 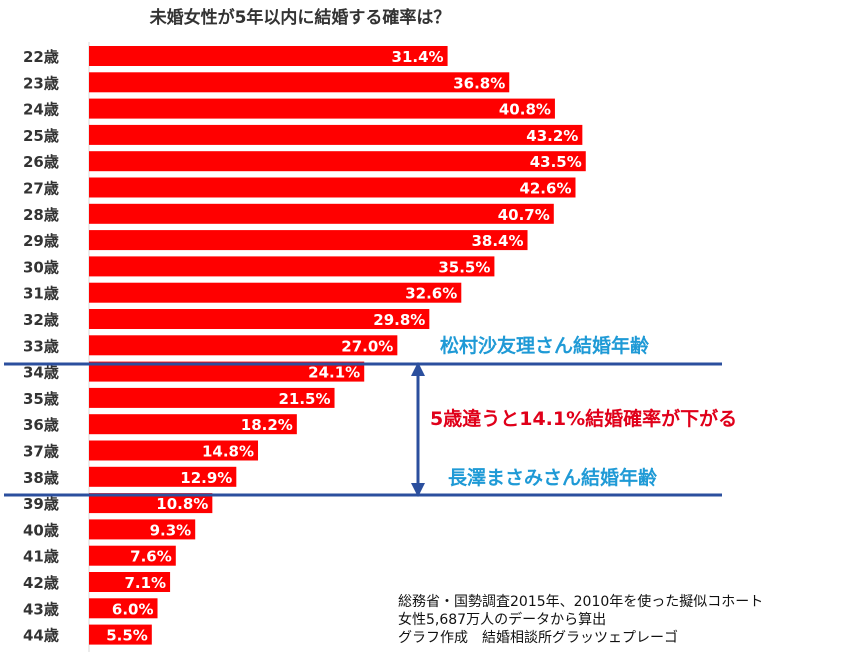 What do you see at coordinates (41, 320) in the screenshot?
I see `category-label: 32歳` at bounding box center [41, 320].